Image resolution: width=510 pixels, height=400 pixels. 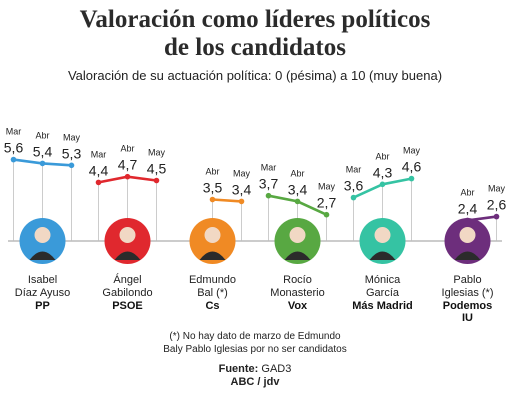 I want to click on data-label: 4,6, so click(x=412, y=167).